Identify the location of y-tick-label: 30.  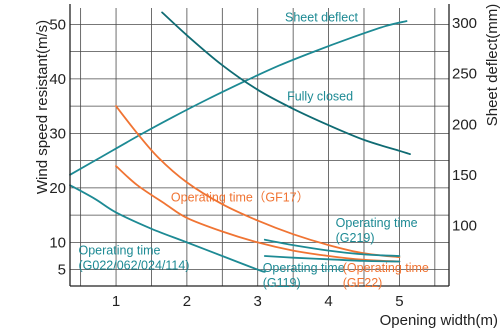
(57, 133).